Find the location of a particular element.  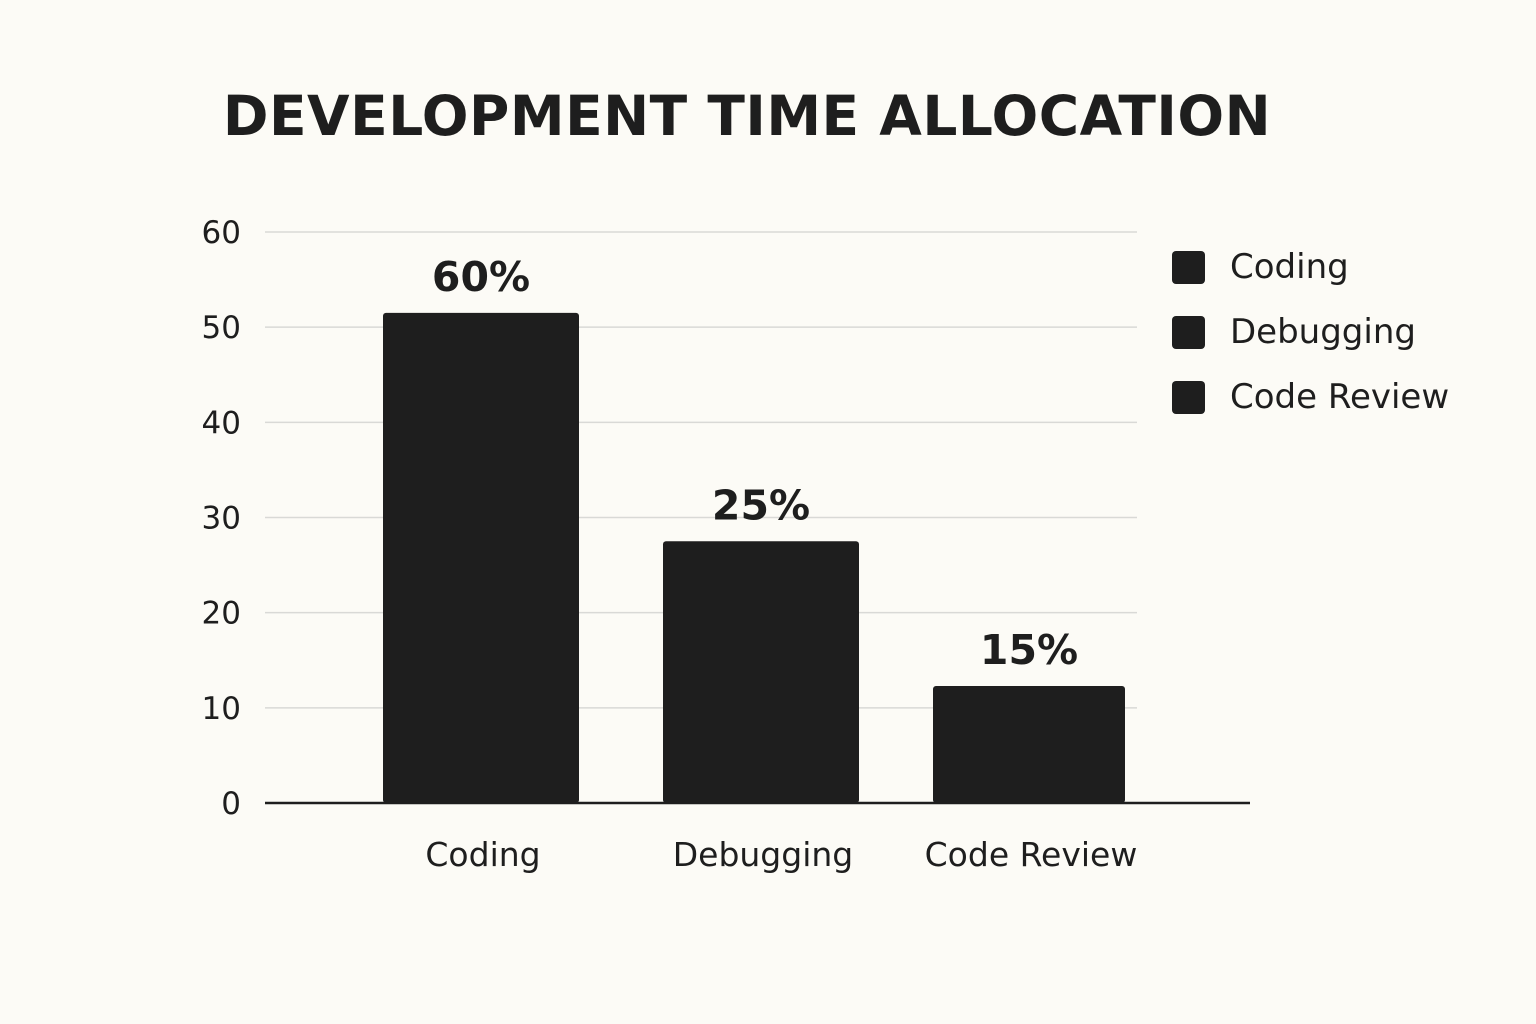

y-tick-label-40: 40 is located at coordinates (221, 423).